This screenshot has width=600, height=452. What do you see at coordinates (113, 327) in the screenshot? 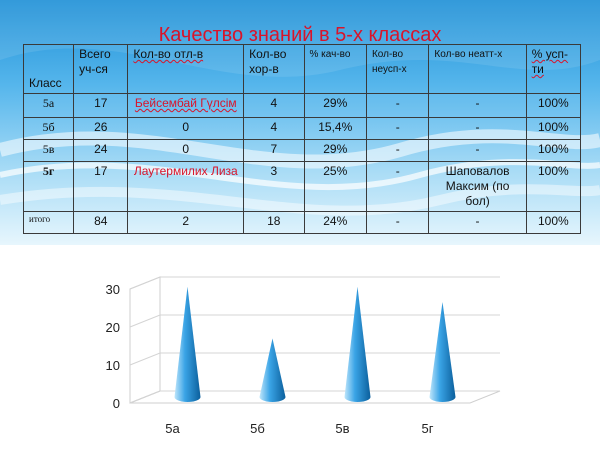
I see `y-tick-label: 20` at bounding box center [113, 327].